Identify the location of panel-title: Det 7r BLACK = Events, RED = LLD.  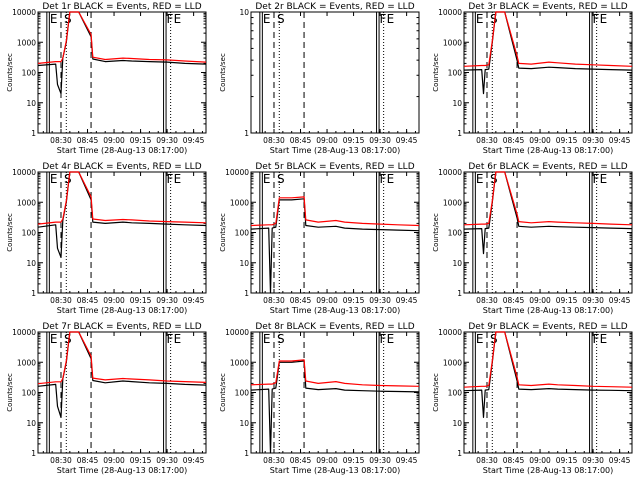
(121, 327).